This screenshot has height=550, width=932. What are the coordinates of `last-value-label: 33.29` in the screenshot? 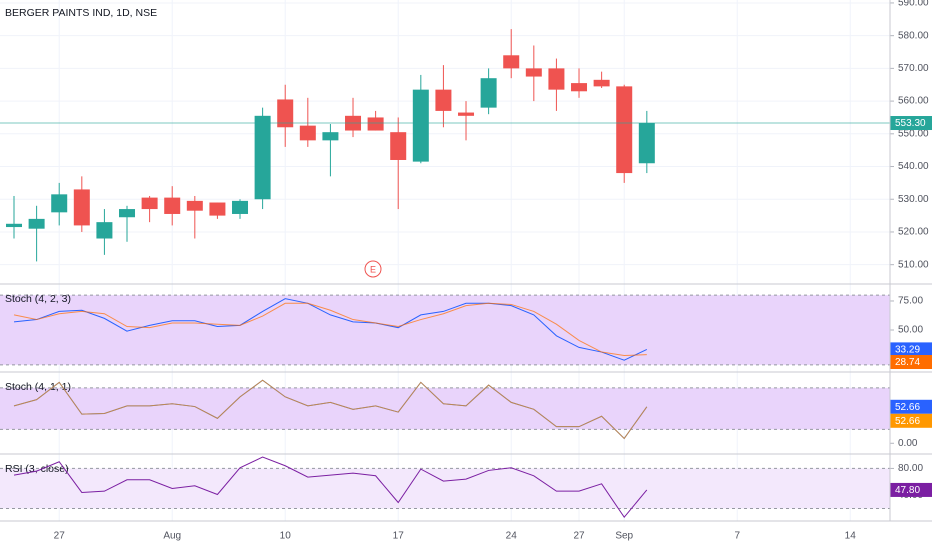 It's located at (907, 350).